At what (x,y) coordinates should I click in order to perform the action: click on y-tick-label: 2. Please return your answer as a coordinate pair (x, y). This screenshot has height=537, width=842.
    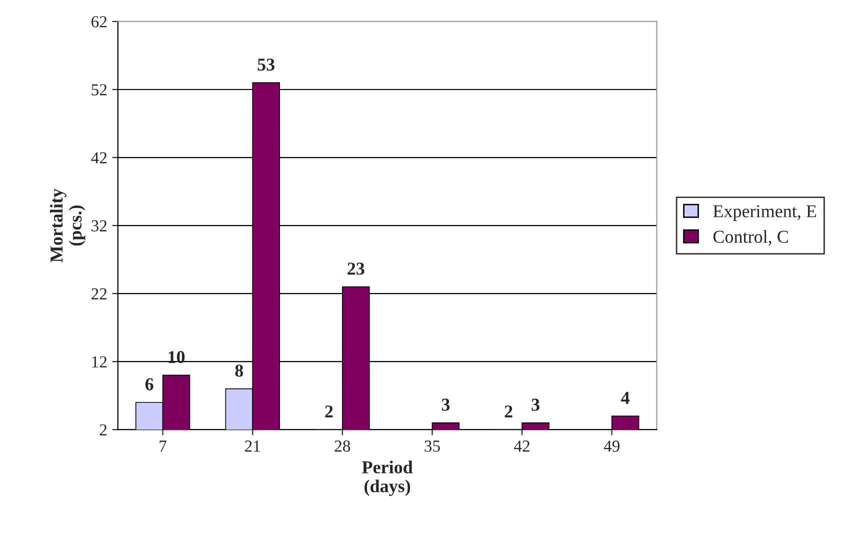
    Looking at the image, I should click on (103, 430).